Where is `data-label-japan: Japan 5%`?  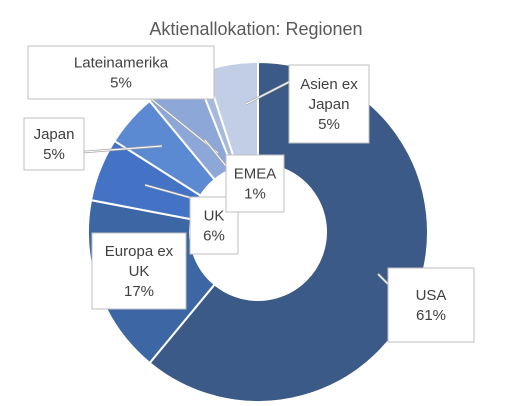
data-label-japan: Japan 5% is located at coordinates (54, 144).